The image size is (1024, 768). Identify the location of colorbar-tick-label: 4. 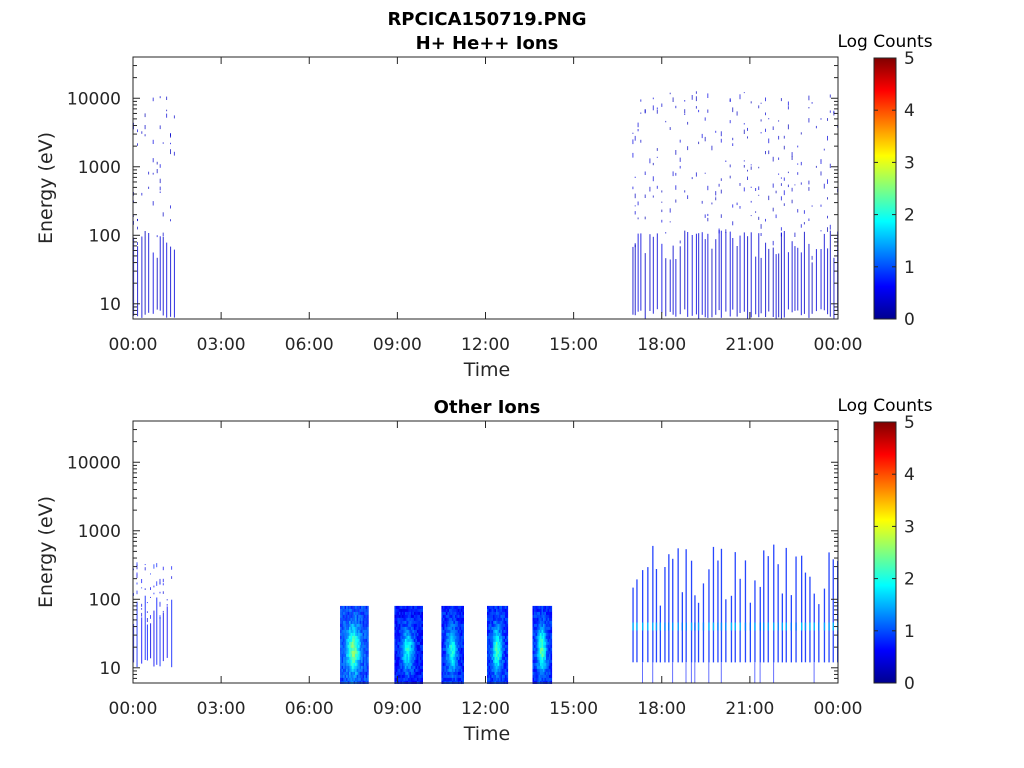
(909, 475).